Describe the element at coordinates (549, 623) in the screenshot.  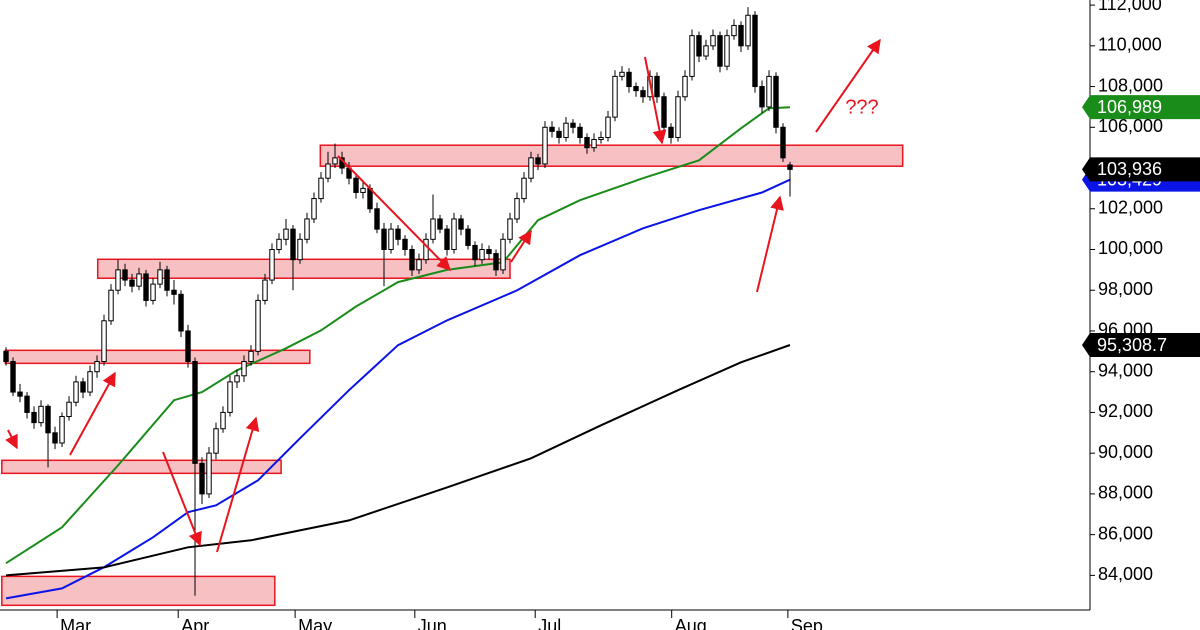
I see `x-tick-label: Jul` at that location.